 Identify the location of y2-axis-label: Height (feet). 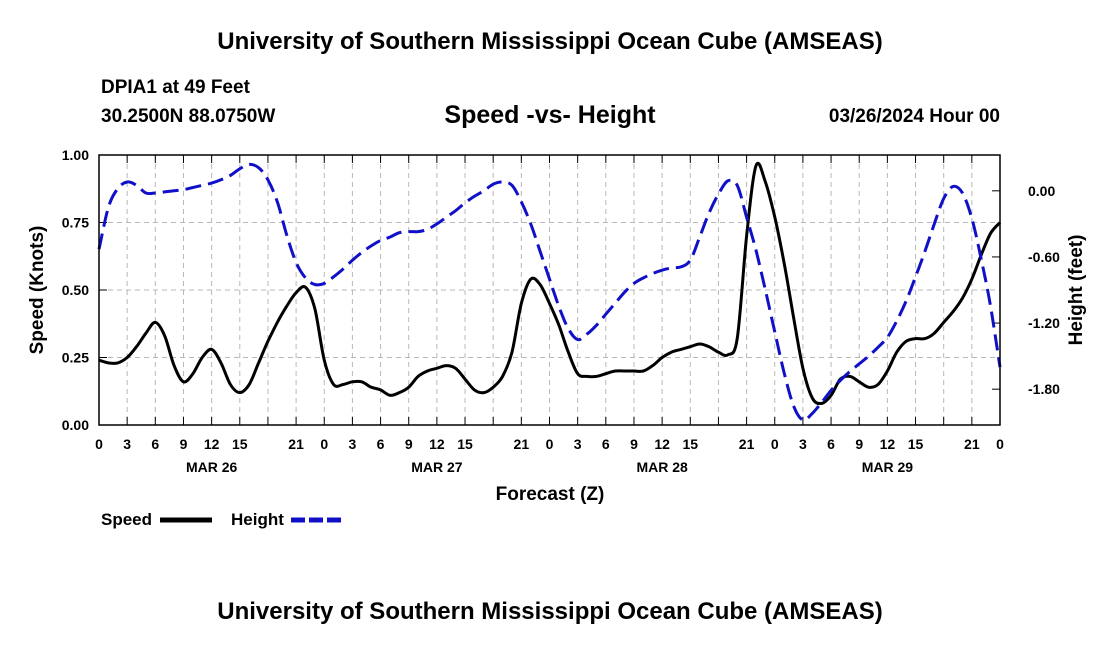
(1076, 290).